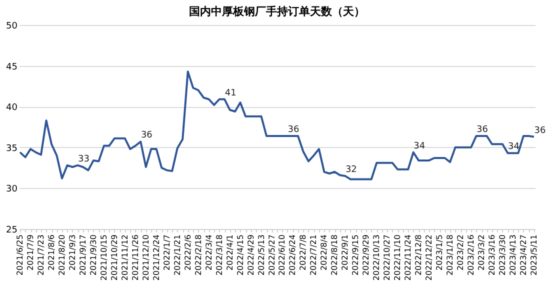 This screenshot has height=285, width=554. I want to click on x-tick-label: 2023/3/16, so click(492, 255).